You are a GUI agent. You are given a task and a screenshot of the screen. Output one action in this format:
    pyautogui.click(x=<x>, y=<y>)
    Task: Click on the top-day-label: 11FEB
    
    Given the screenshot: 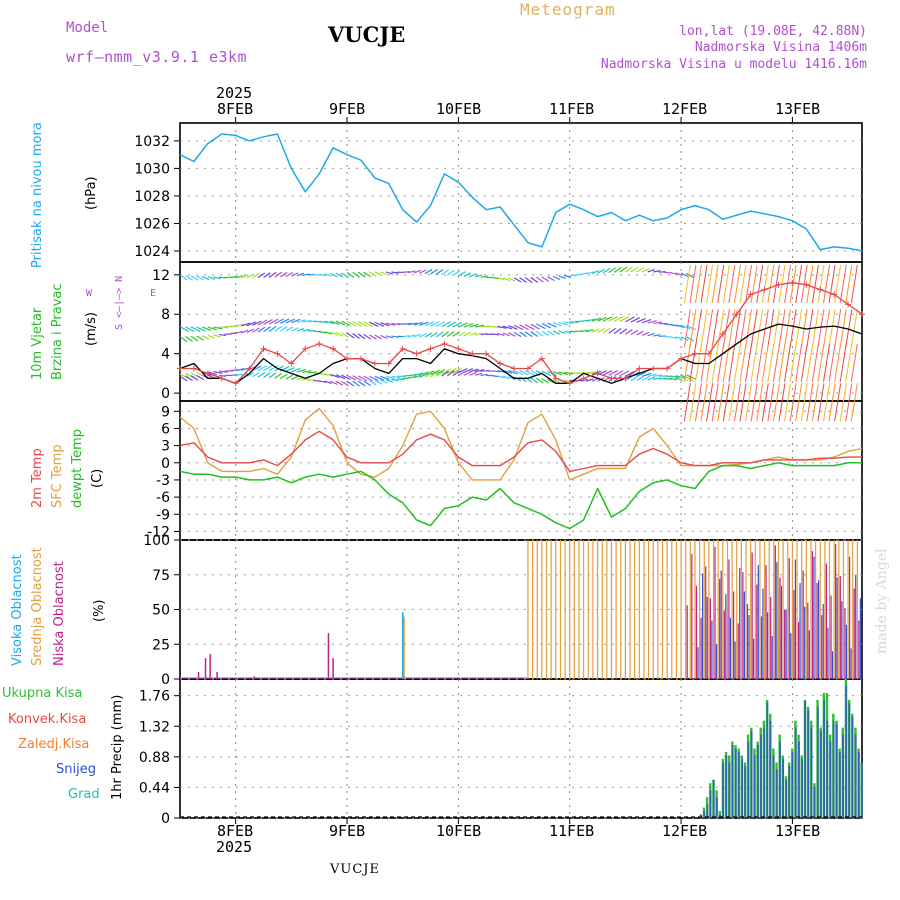 What is the action you would take?
    pyautogui.click(x=572, y=109)
    